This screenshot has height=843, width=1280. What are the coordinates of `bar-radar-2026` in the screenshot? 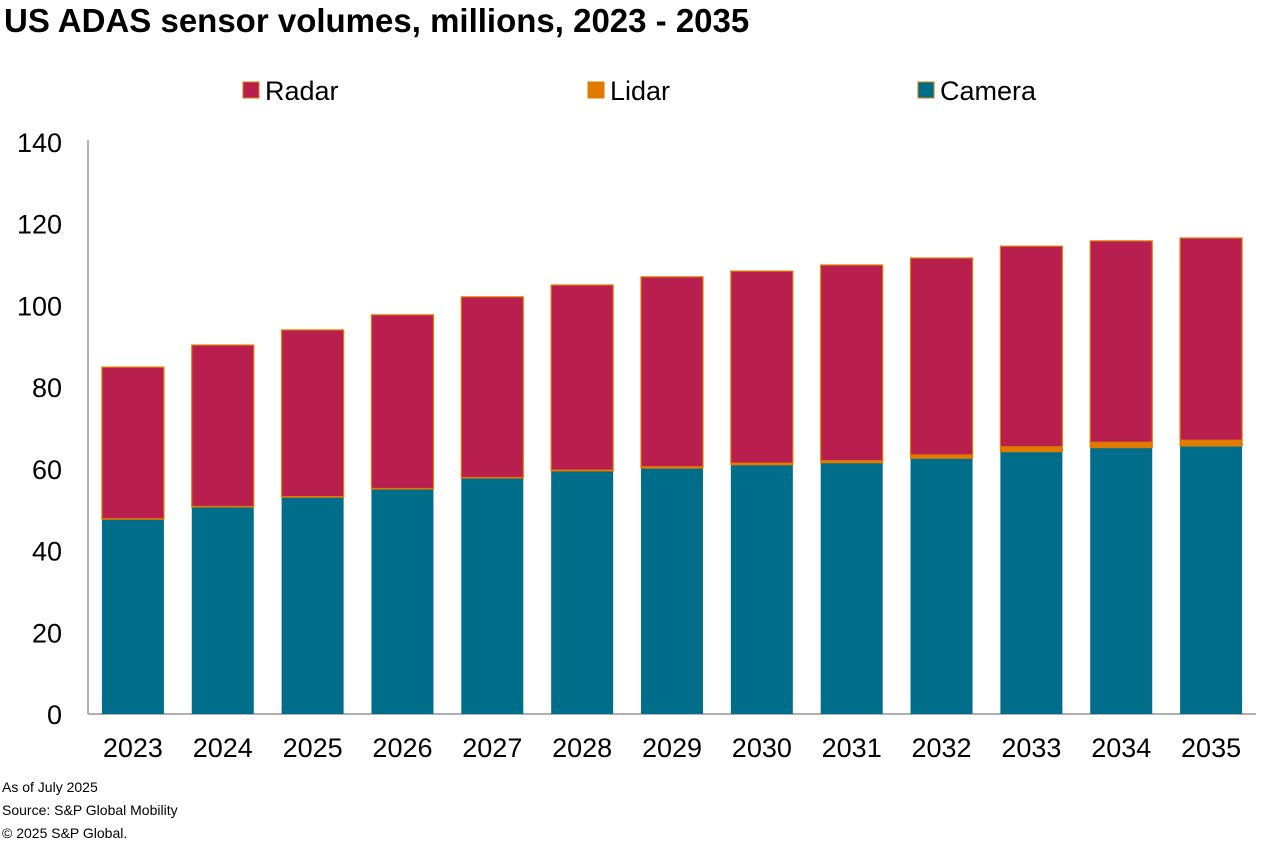 It's located at (402, 402).